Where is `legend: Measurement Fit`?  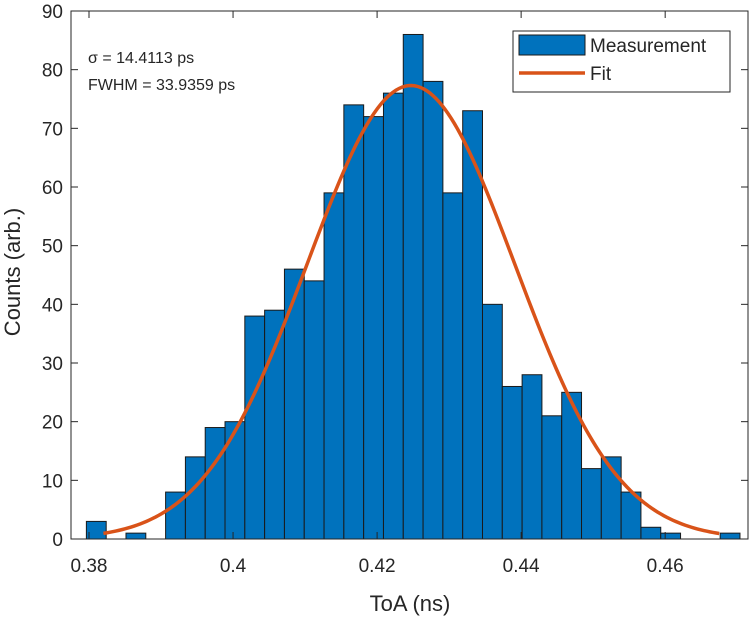
legend: Measurement Fit is located at coordinates (621, 61).